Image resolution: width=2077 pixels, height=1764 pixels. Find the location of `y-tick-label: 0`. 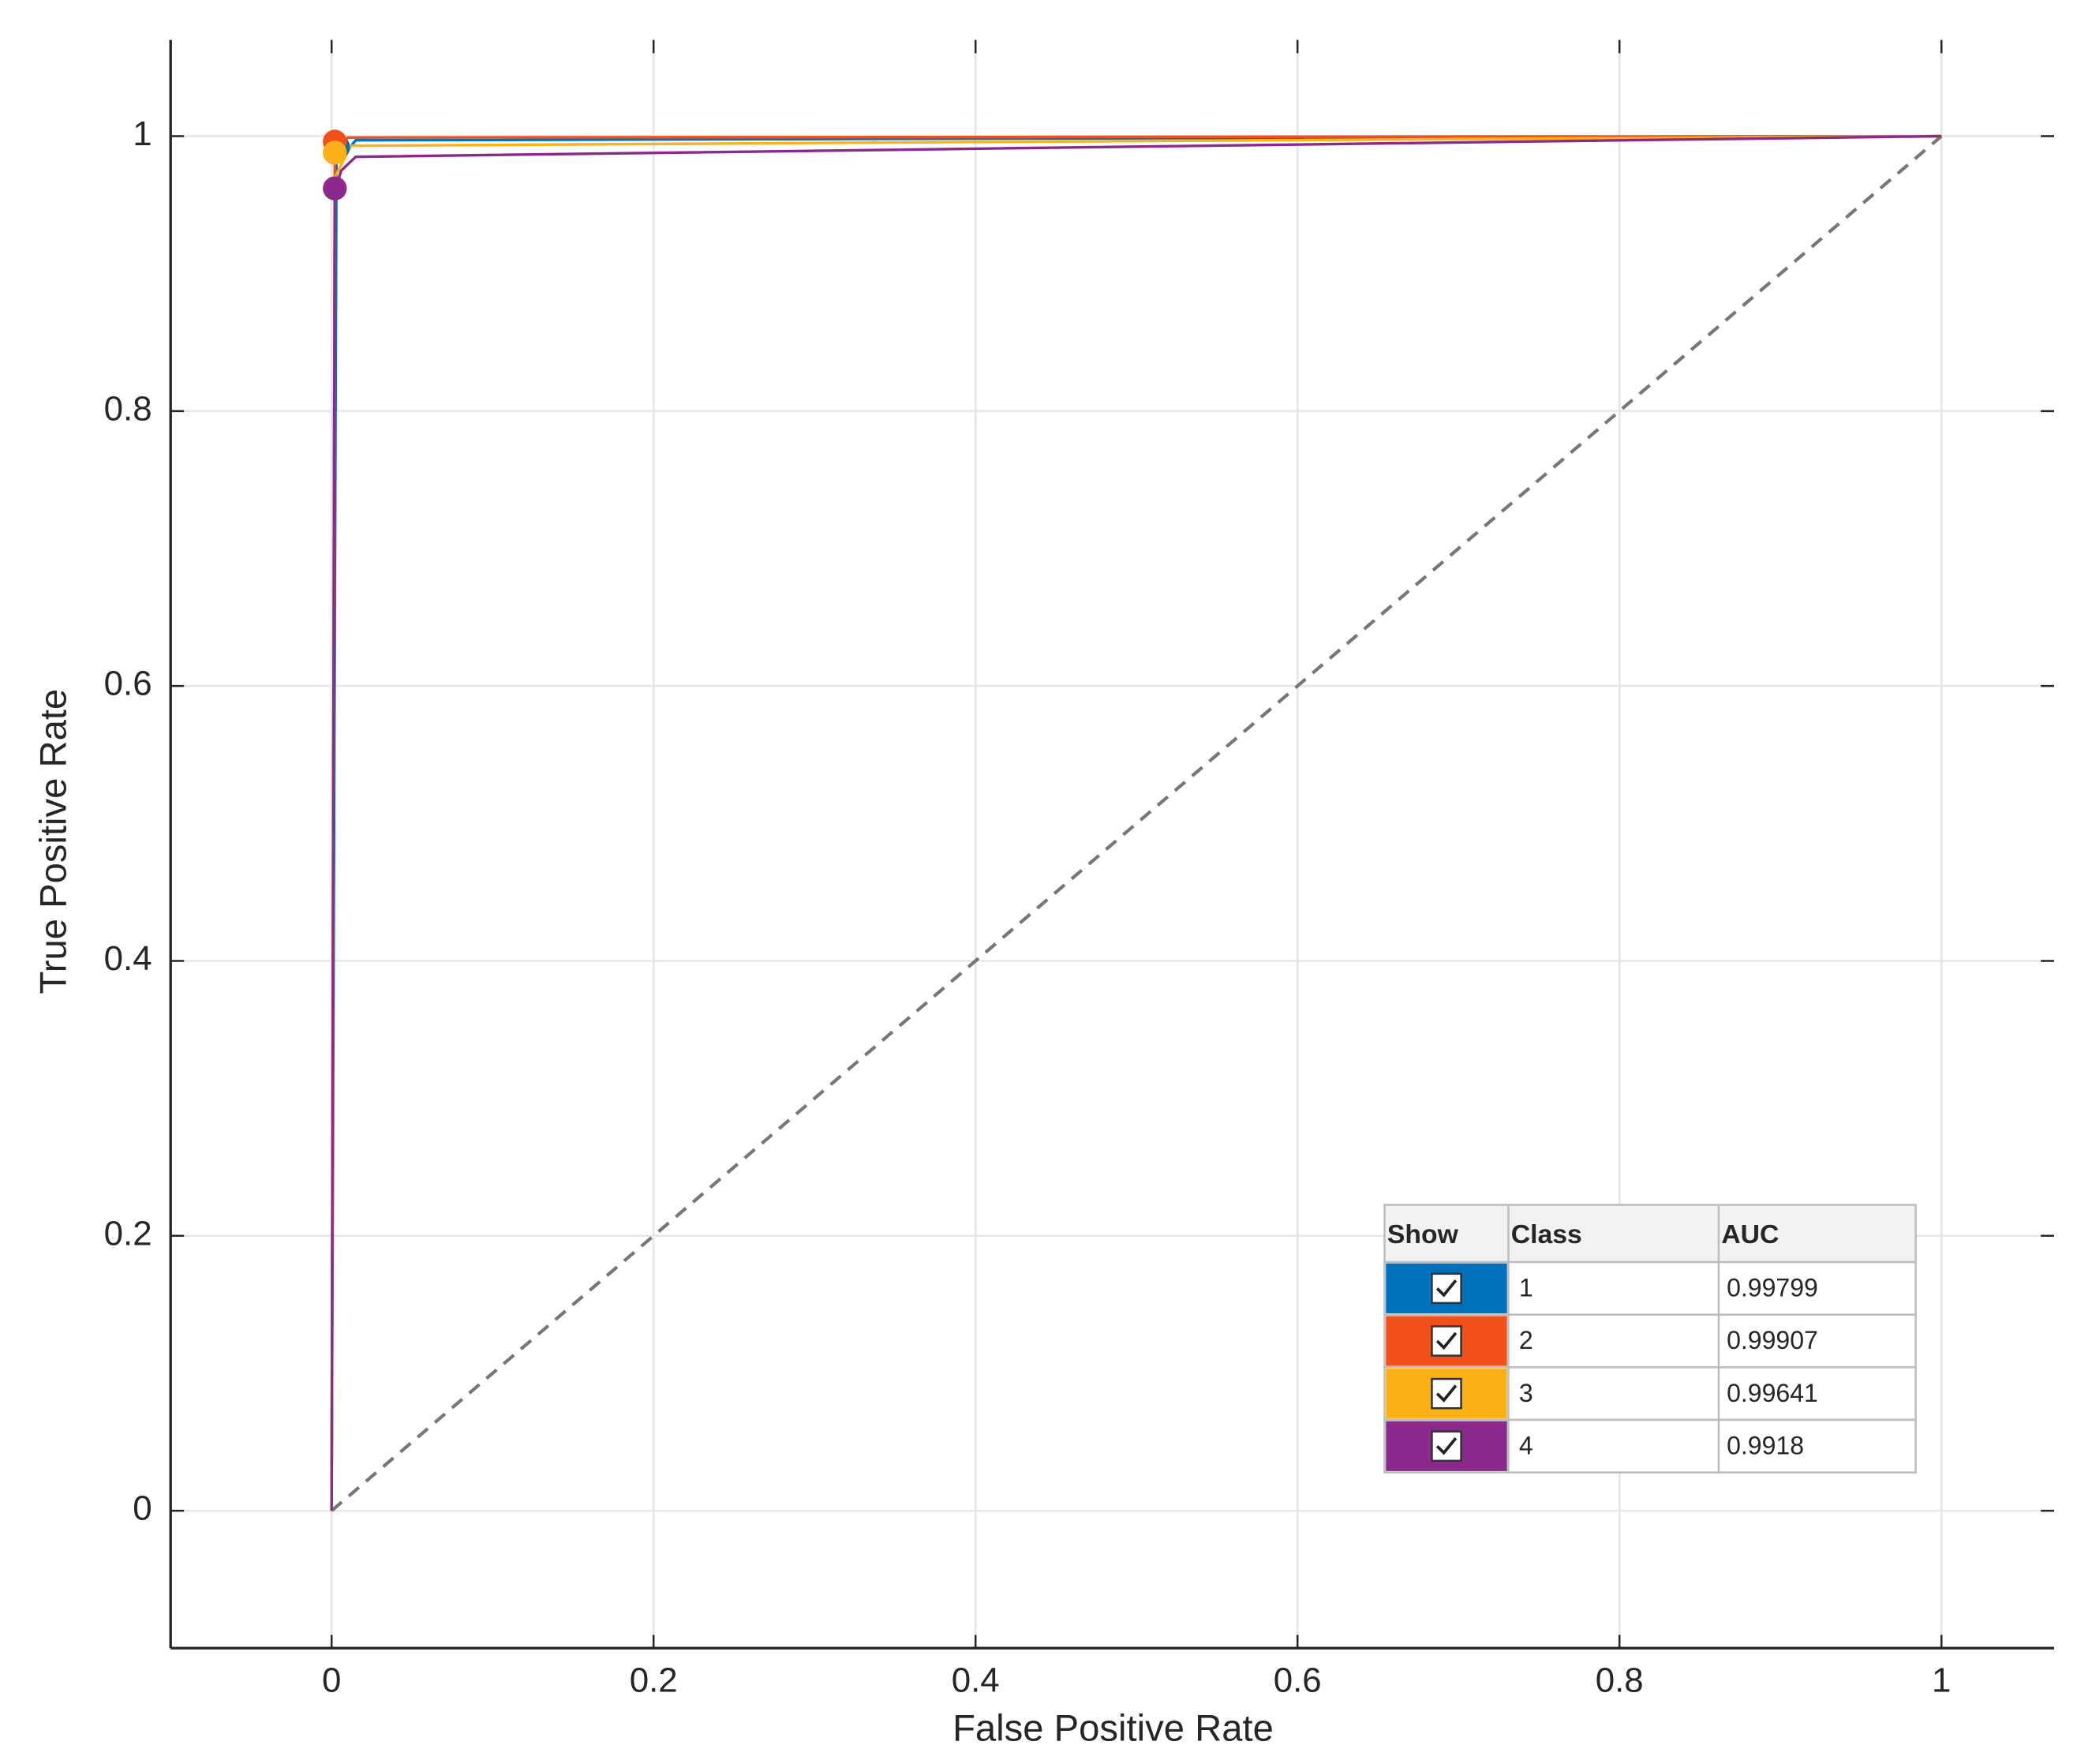

y-tick-label: 0 is located at coordinates (142, 1508).